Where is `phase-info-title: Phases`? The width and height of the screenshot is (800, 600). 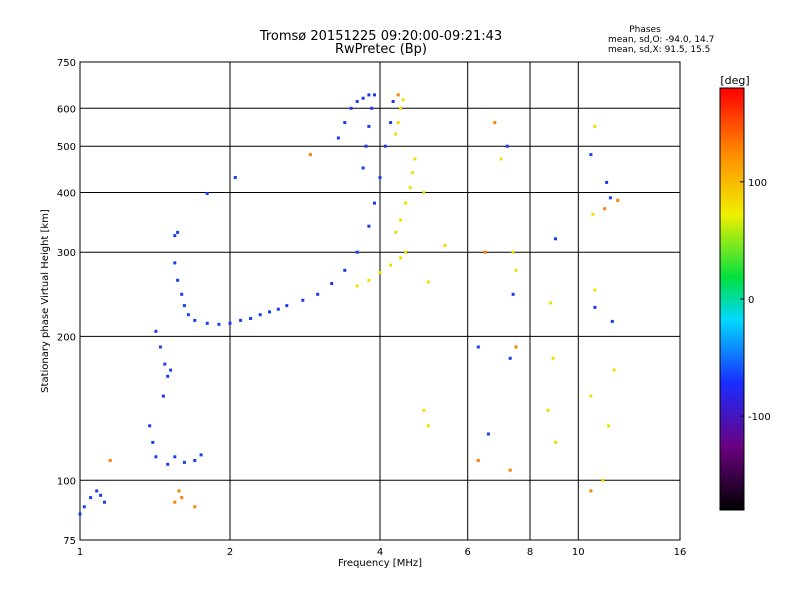
phase-info-title: Phases is located at coordinates (645, 30).